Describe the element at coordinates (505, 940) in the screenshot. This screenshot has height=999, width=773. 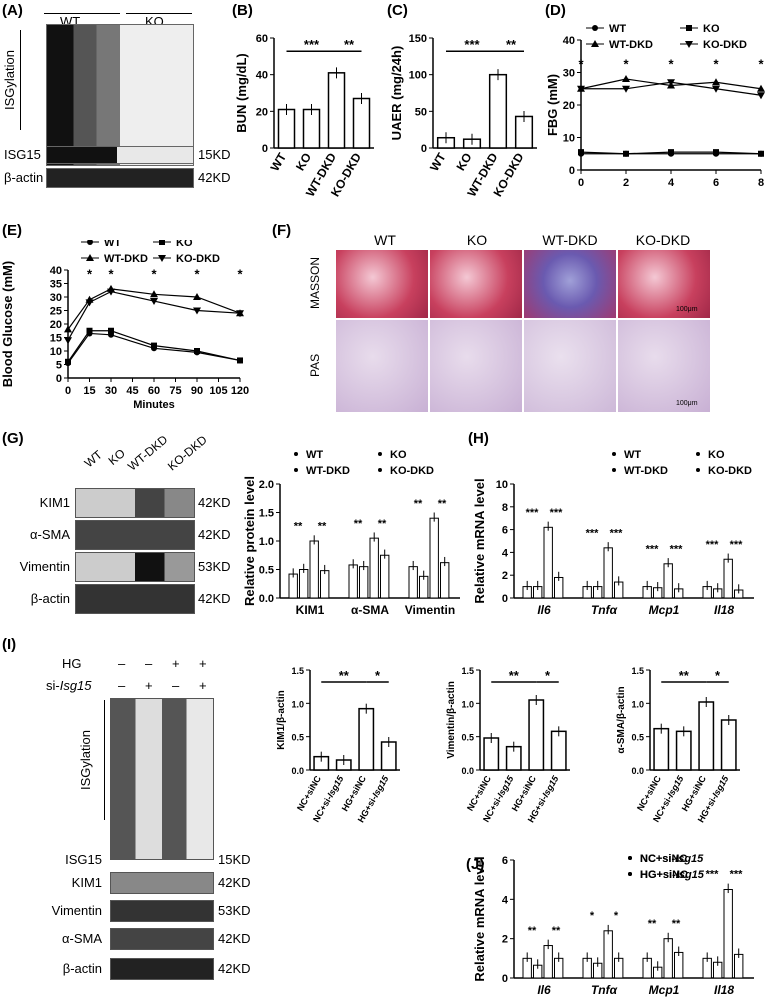
I see `y-tick-label: 2` at that location.